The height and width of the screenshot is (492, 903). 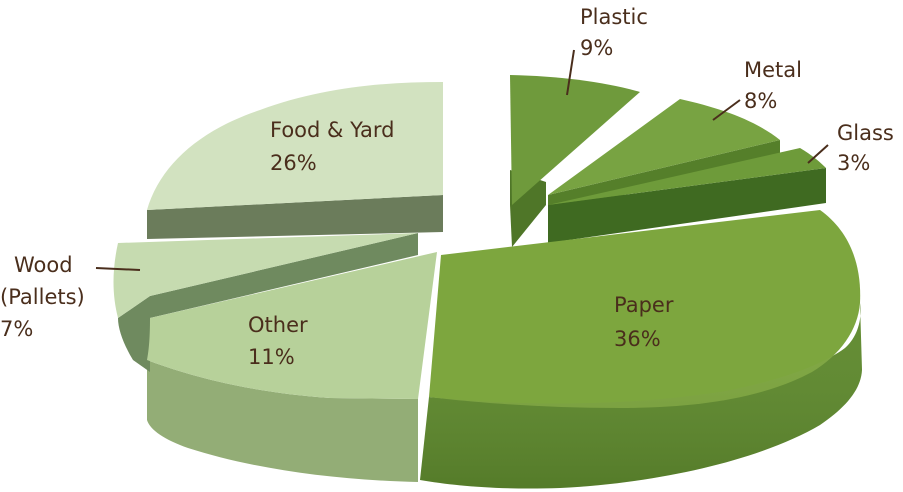 What do you see at coordinates (596, 48) in the screenshot?
I see `label-plastic-value: 9%` at bounding box center [596, 48].